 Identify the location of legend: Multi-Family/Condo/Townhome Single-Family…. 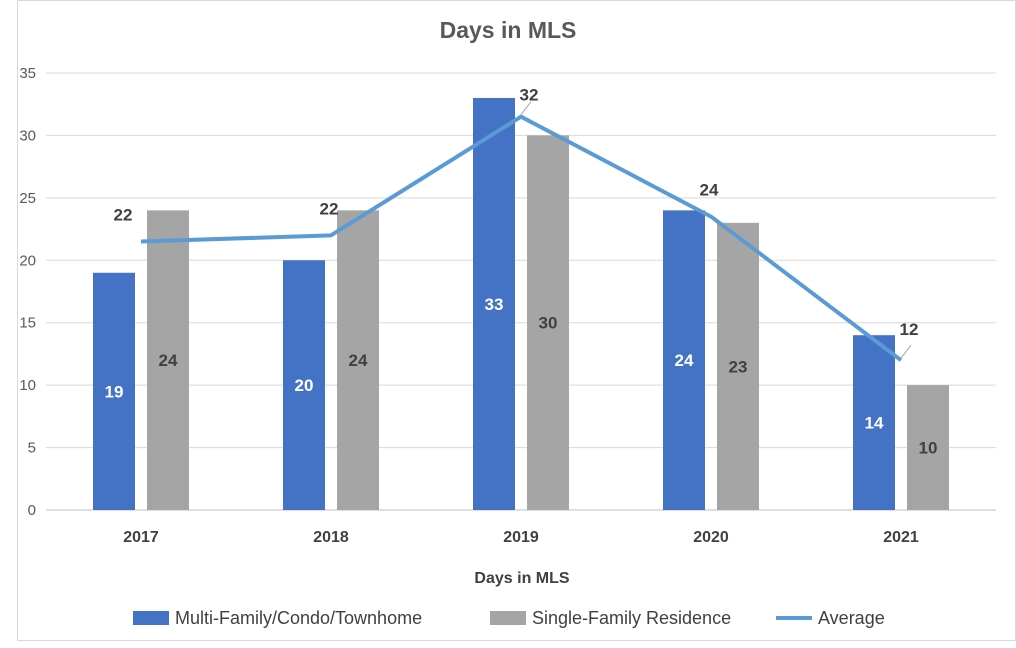
(509, 618).